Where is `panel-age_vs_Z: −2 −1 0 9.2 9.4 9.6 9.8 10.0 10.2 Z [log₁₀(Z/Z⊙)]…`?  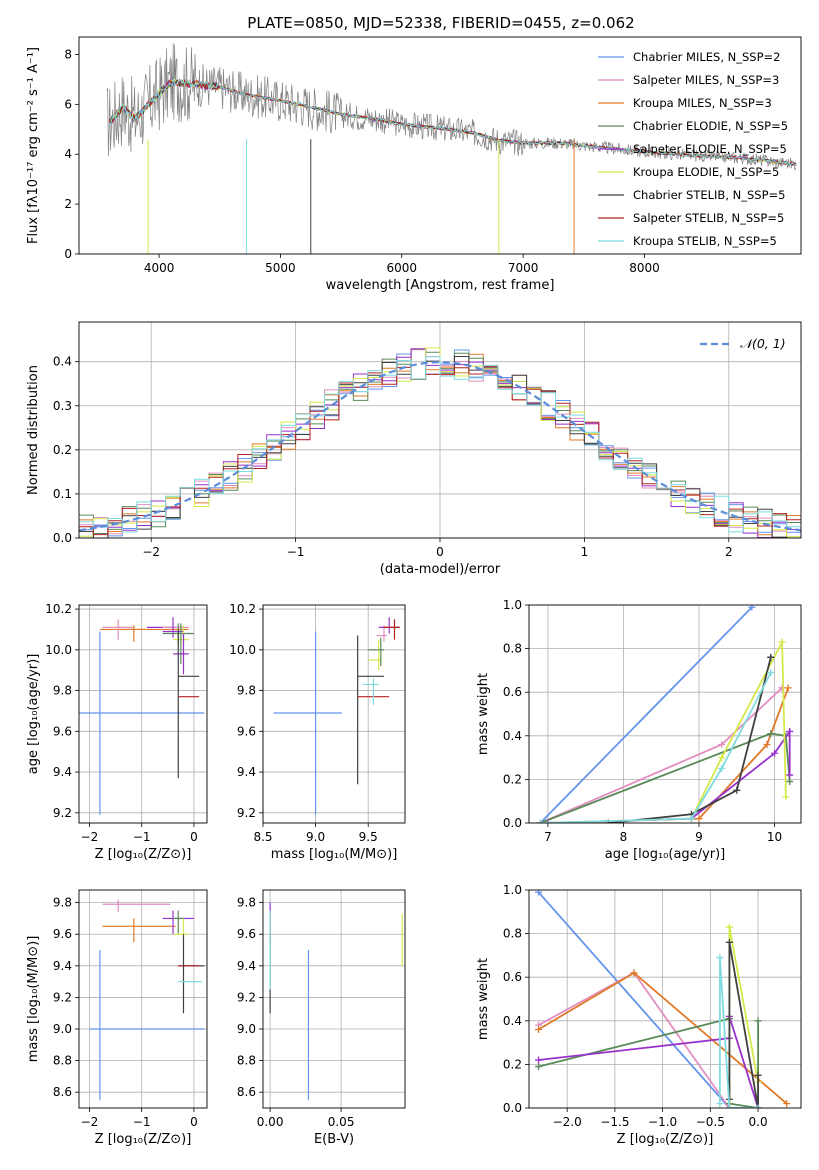 panel-age_vs_Z: −2 −1 0 9.2 9.4 9.6 9.8 10.0 10.2 Z [log₁₀(Z/Z⊙)]… is located at coordinates (117, 732).